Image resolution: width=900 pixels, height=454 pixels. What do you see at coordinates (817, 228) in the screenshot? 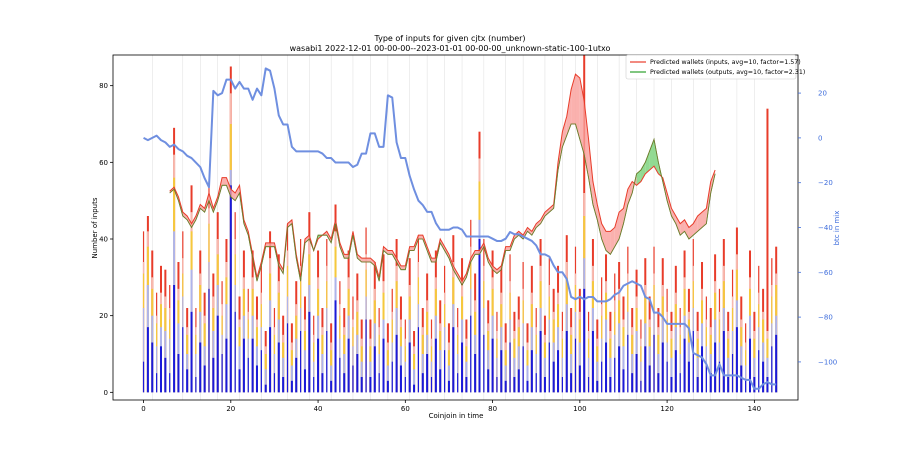
I see `y2-axis-ticks: −100 −80 −60 −40 −20 0 20` at bounding box center [817, 228].